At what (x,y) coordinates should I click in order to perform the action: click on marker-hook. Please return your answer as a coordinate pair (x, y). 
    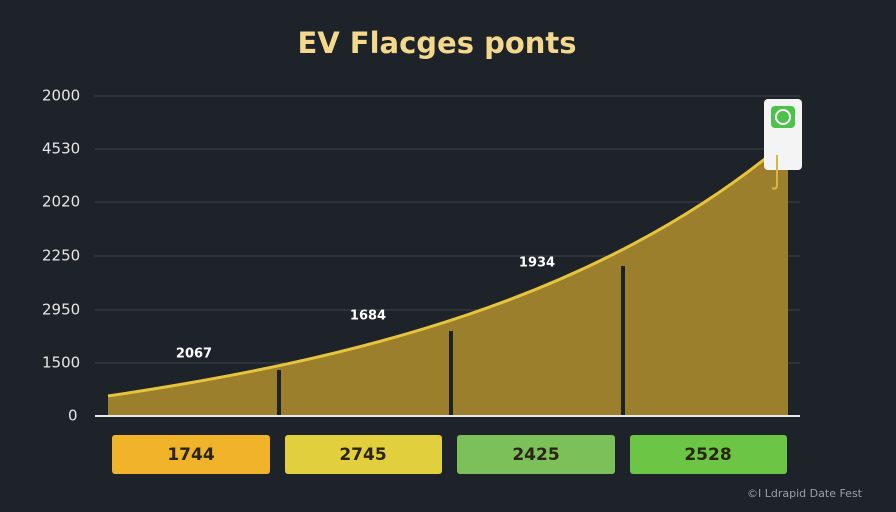
    Looking at the image, I should click on (774, 172).